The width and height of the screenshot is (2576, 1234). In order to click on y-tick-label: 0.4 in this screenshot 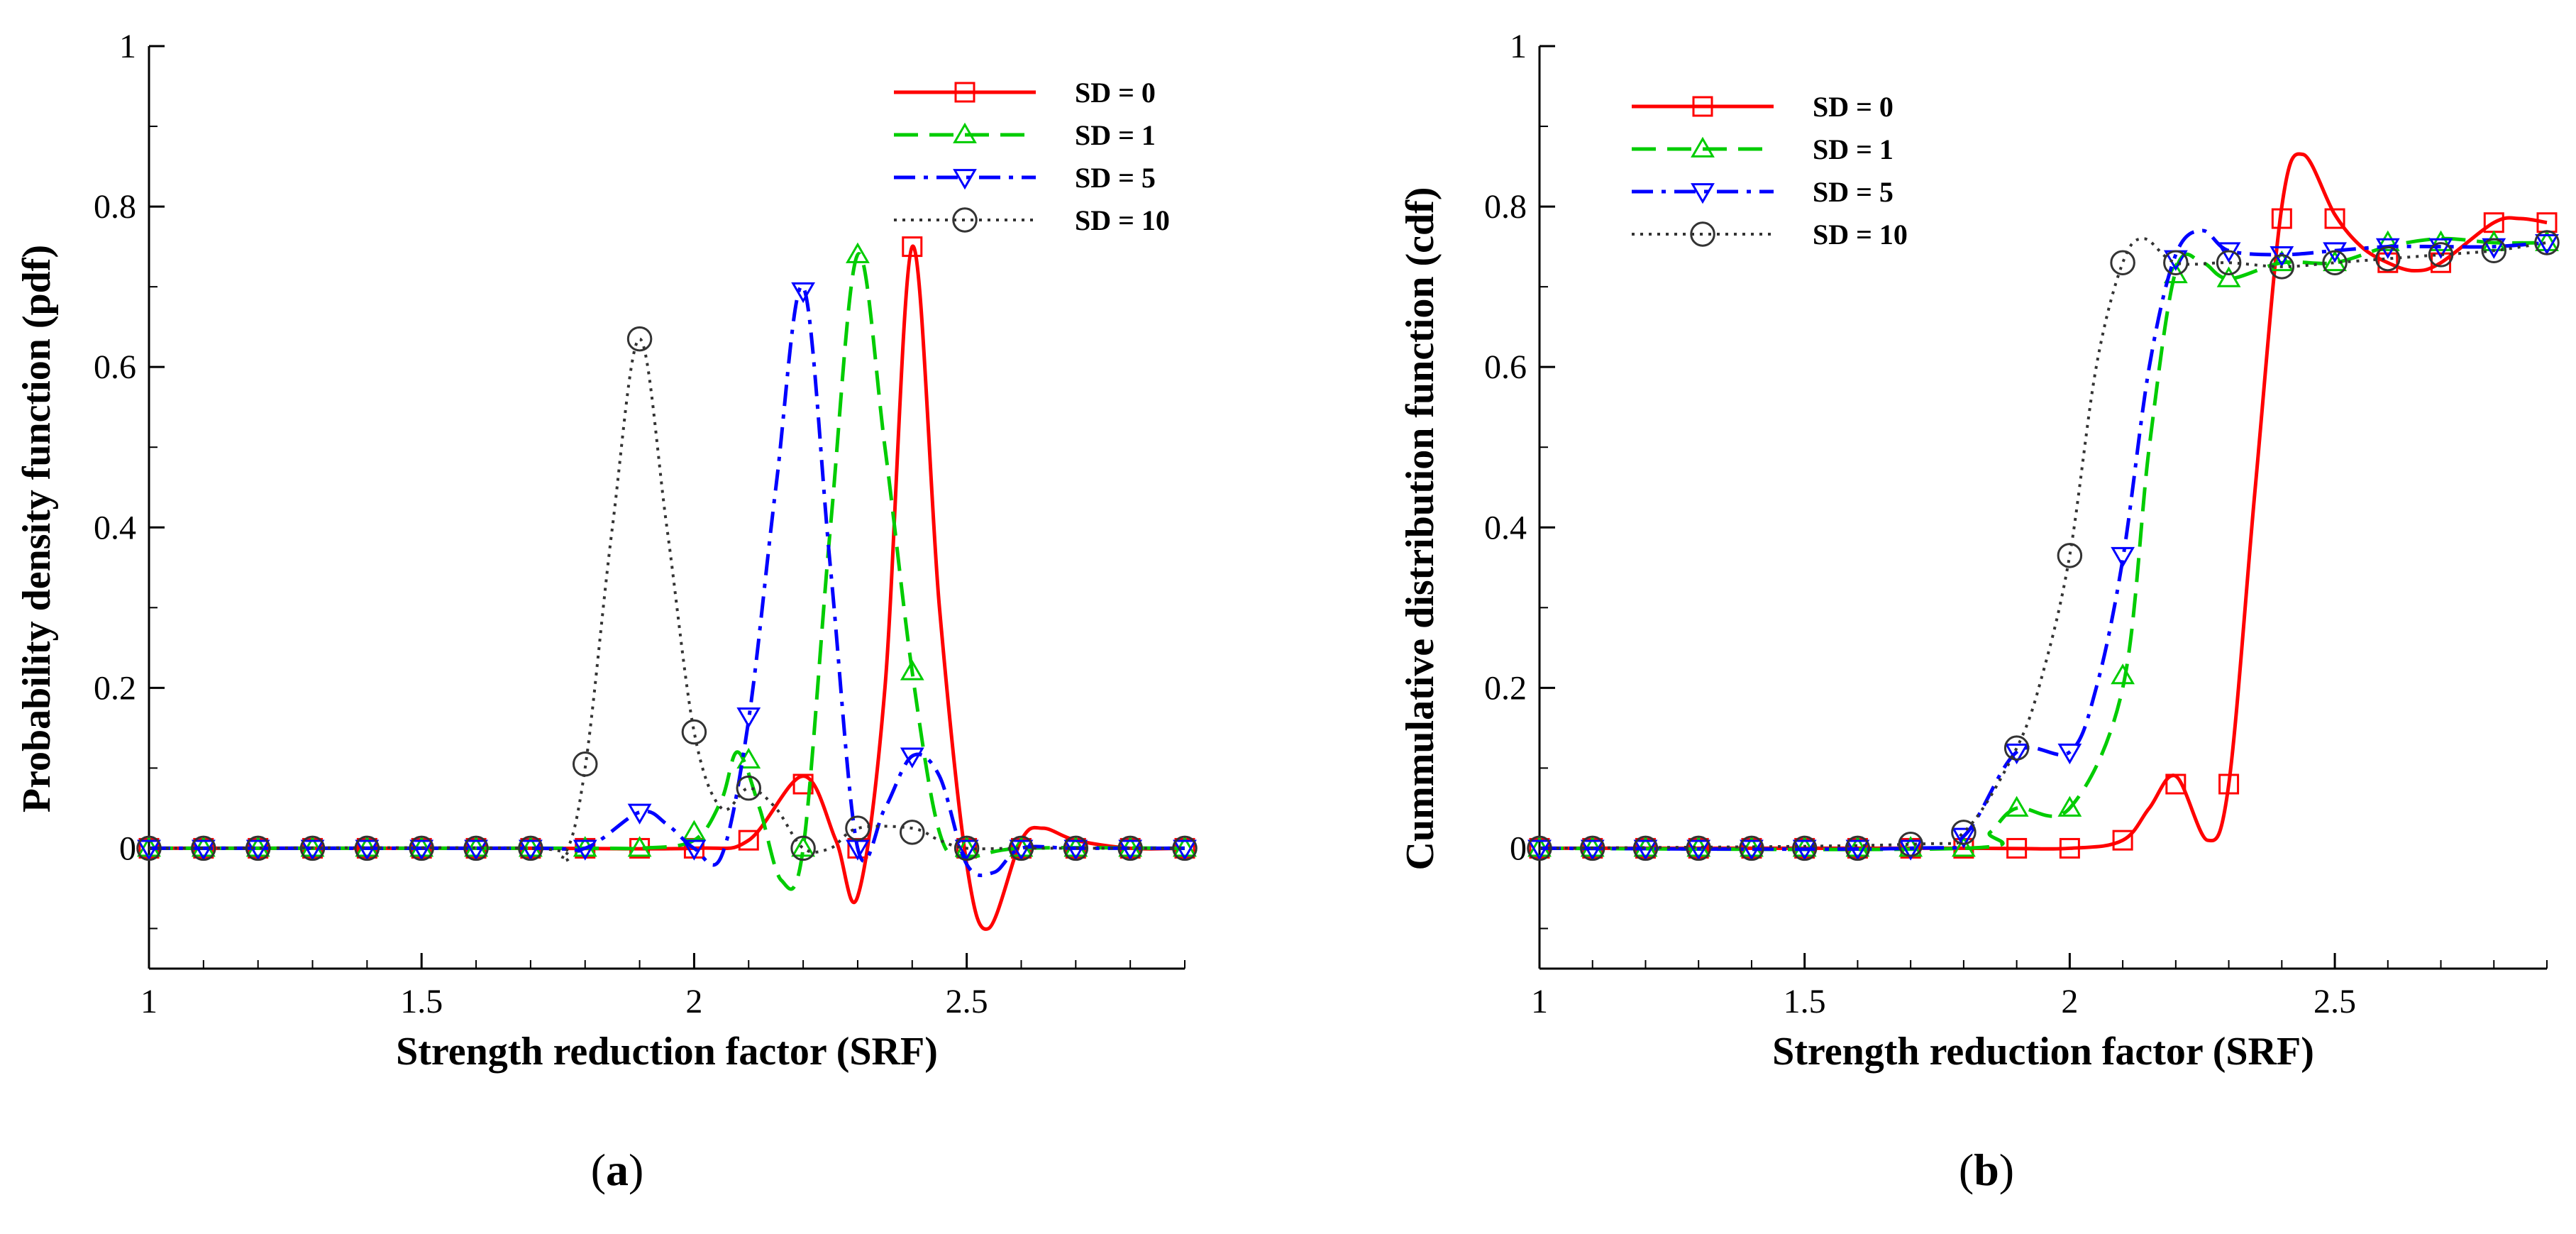, I will do `click(115, 527)`.